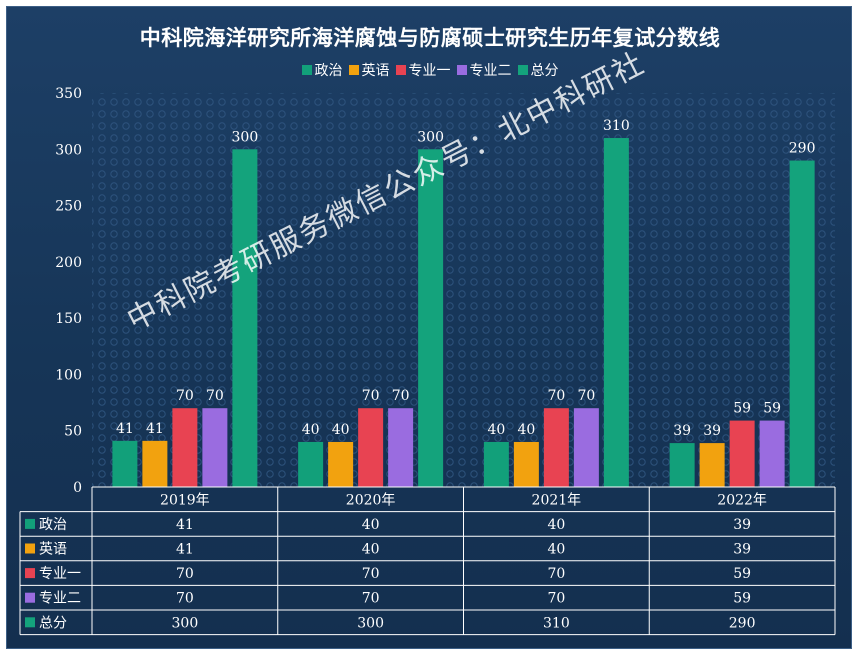 This screenshot has height=657, width=860. I want to click on legend-item: 专业二, so click(484, 70).